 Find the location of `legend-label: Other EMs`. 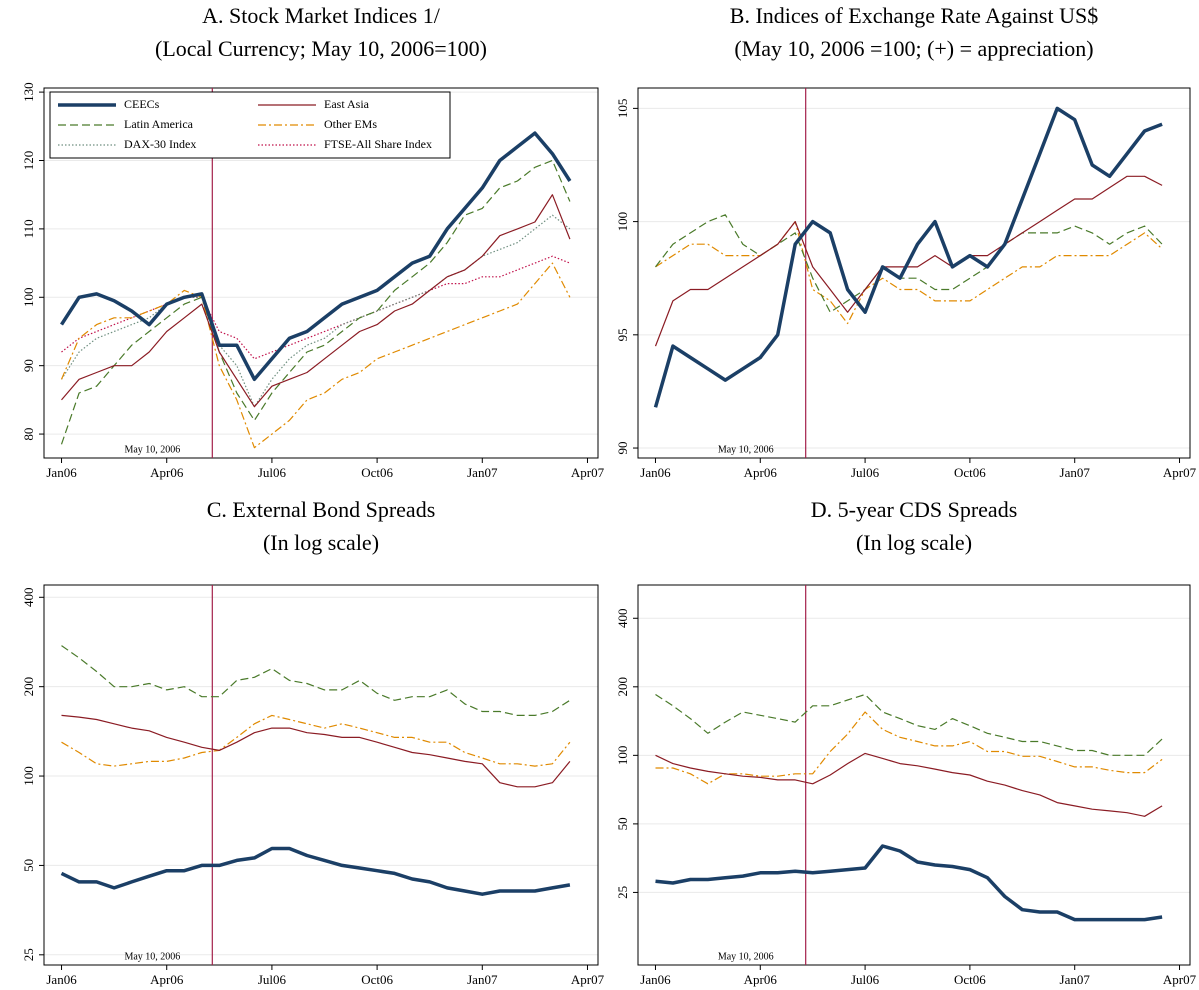

legend-label: Other EMs is located at coordinates (350, 124).